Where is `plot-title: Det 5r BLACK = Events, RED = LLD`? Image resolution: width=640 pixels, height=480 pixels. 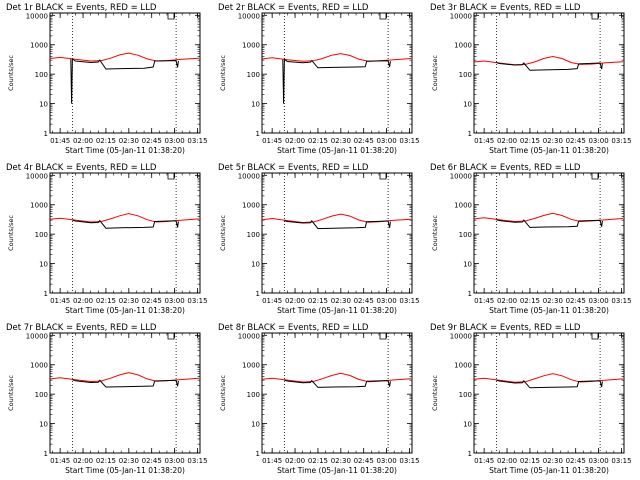 plot-title: Det 5r BLACK = Events, RED = LLD is located at coordinates (293, 168).